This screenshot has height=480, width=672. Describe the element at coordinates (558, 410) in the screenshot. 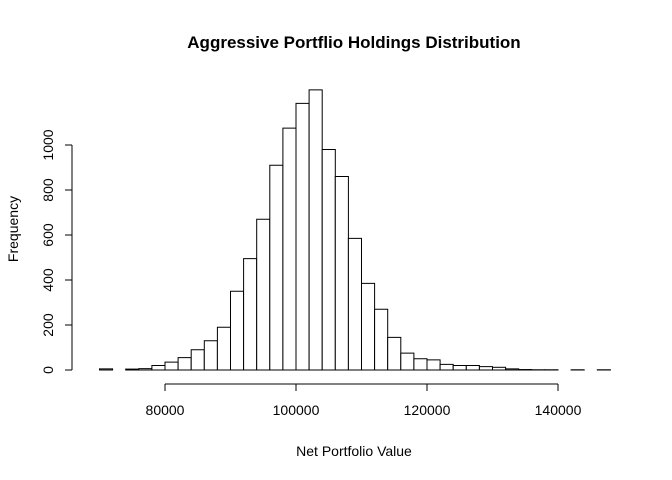

I see `x-tick-label: 140000` at that location.